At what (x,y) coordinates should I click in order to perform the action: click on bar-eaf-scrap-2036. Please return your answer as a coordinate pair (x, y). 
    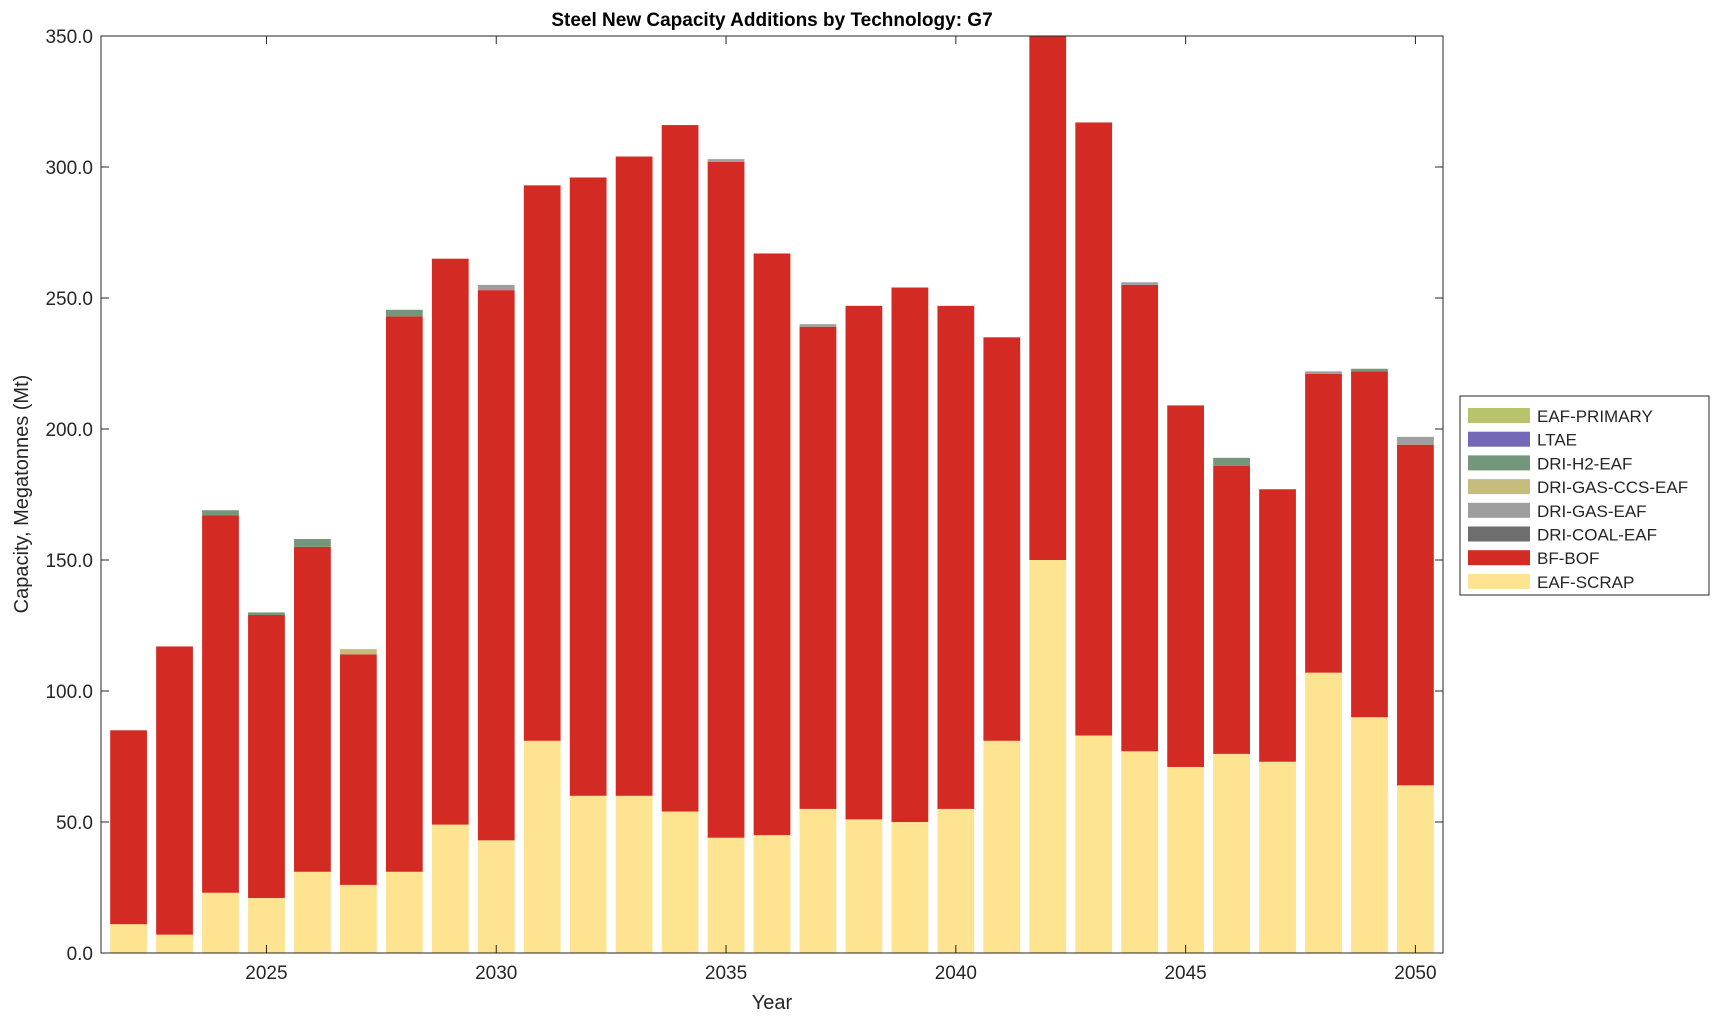
    Looking at the image, I should click on (772, 894).